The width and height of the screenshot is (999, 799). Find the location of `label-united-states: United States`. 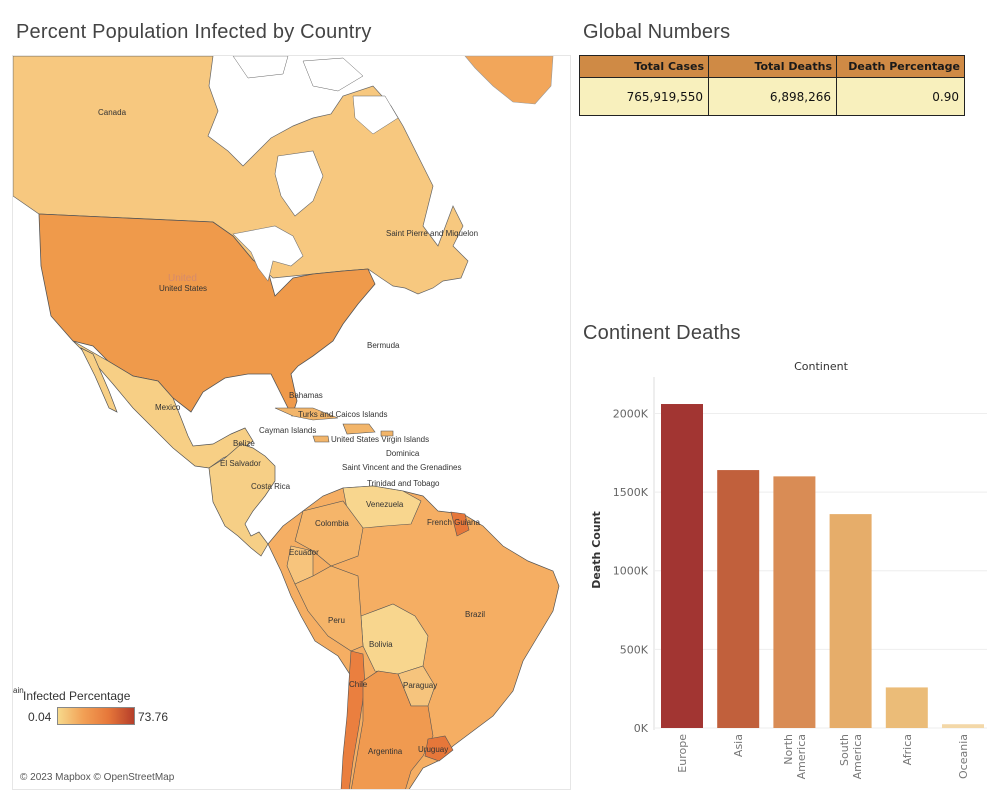

label-united-states: United States is located at coordinates (183, 288).